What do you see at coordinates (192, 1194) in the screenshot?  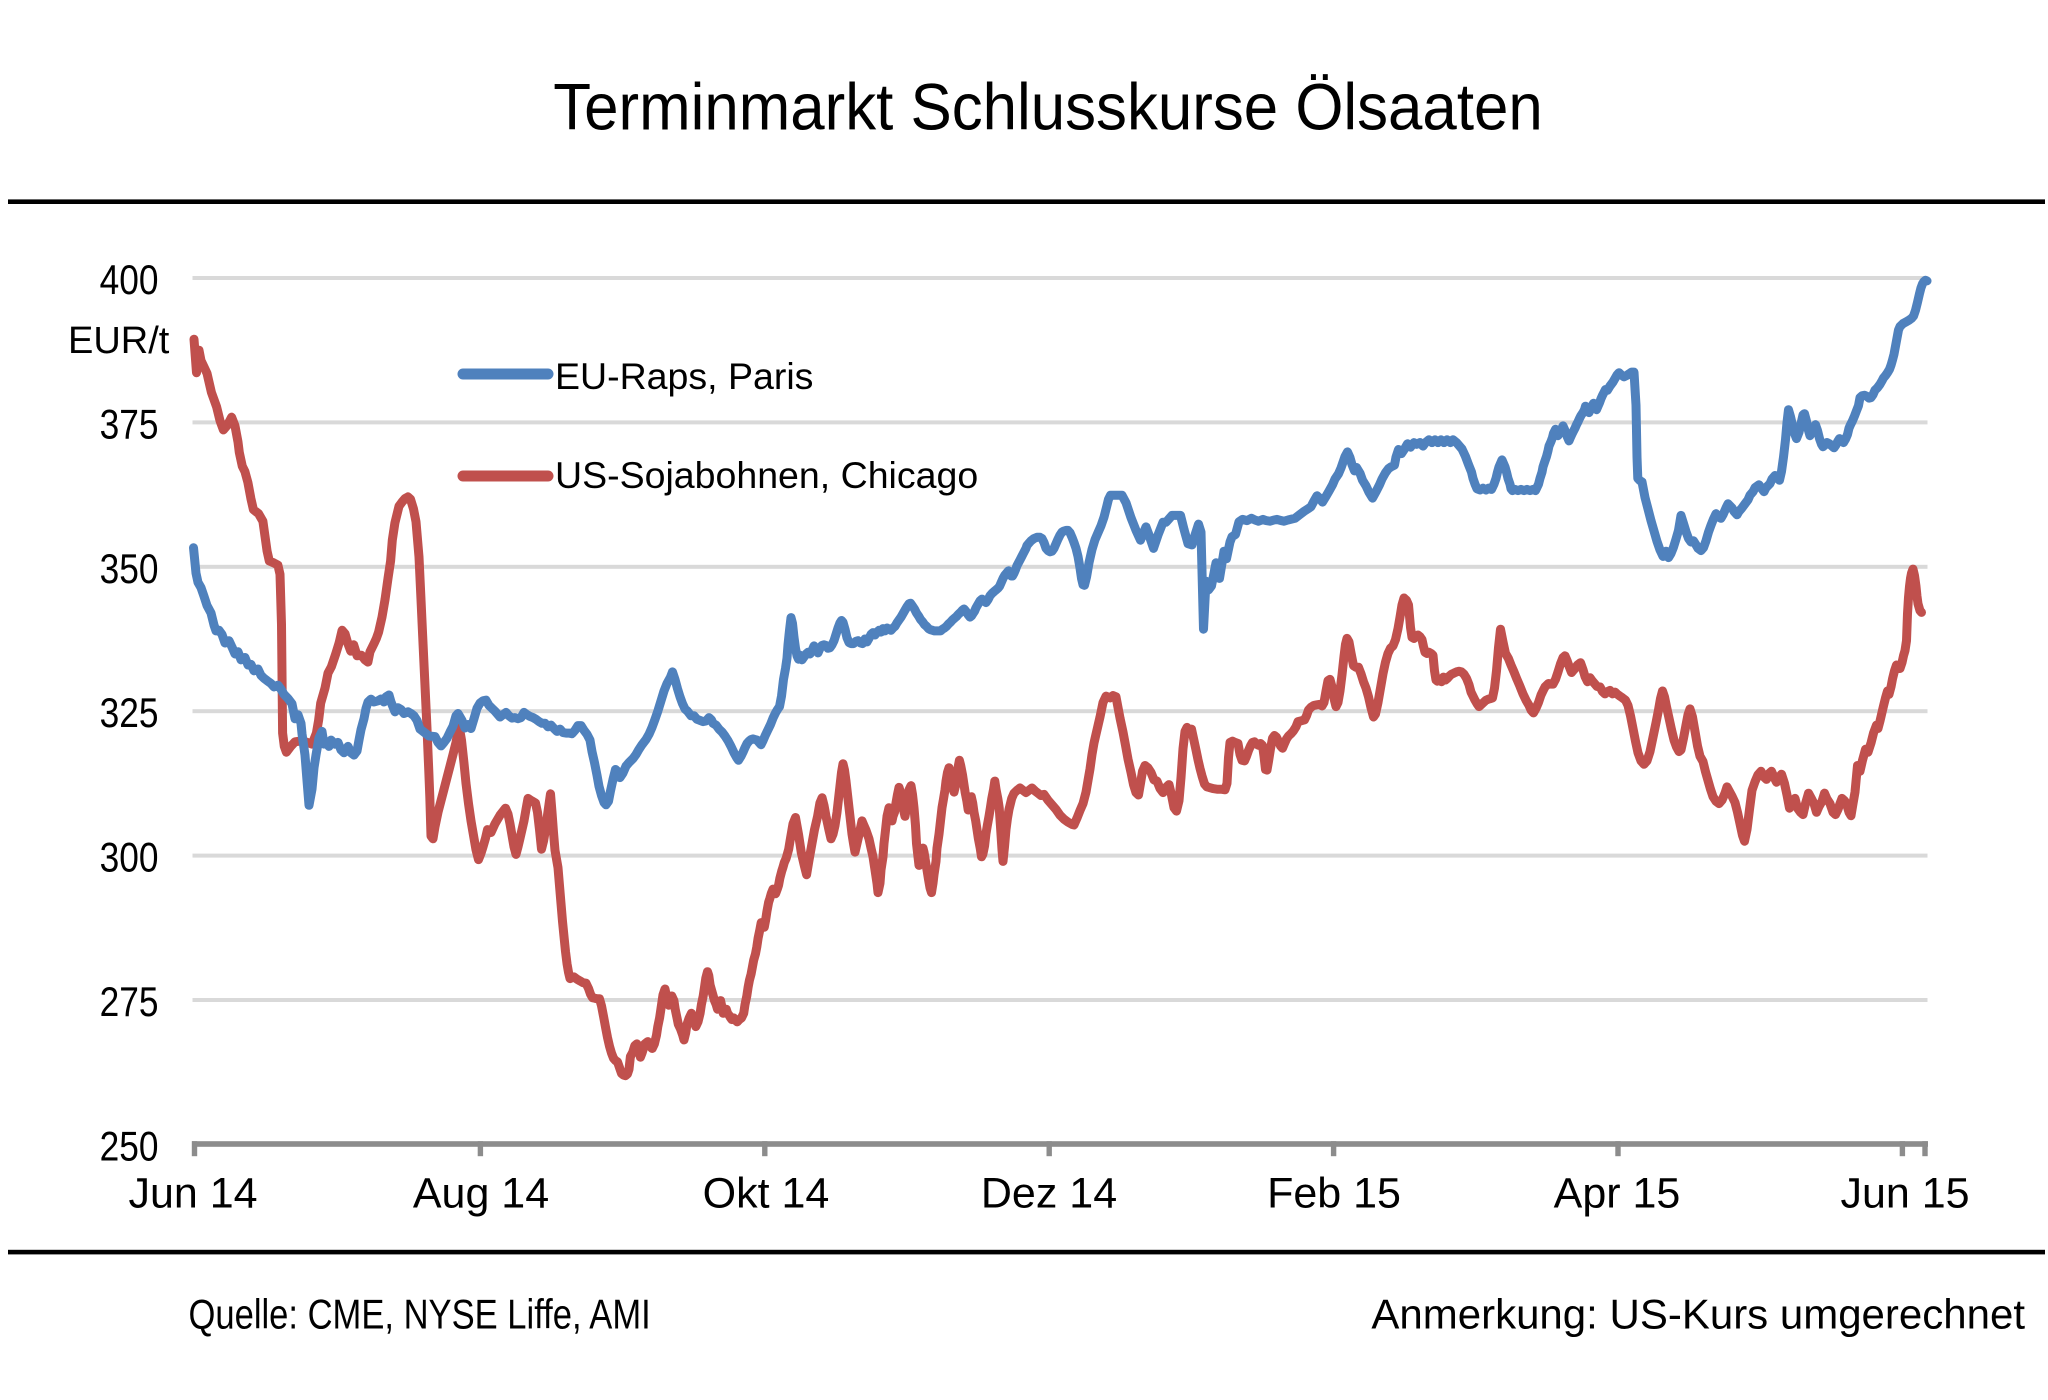 I see `svg-text: Jun 14` at bounding box center [192, 1194].